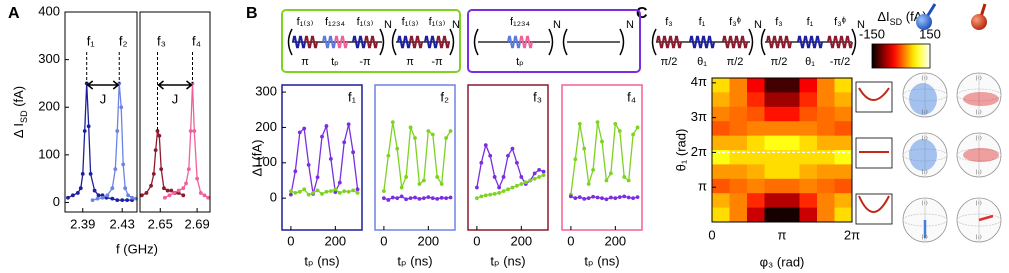 The height and width of the screenshot is (273, 1009). Describe the element at coordinates (923, 155) in the screenshot. I see `bloch-state` at that location.